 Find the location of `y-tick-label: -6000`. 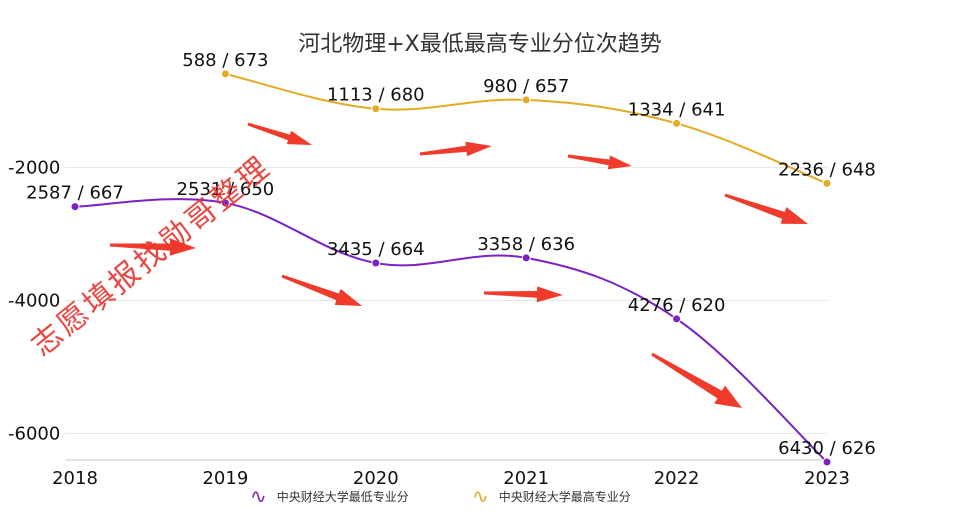

y-tick-label: -6000 is located at coordinates (34, 433).